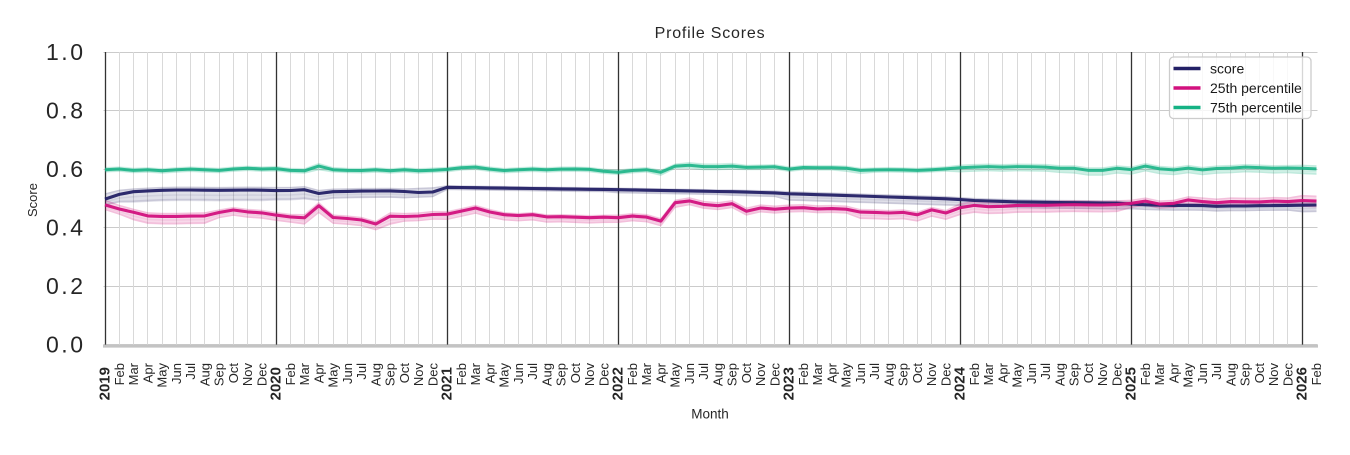 This screenshot has width=1350, height=455. Describe the element at coordinates (65, 228) in the screenshot. I see `svg-text: 0.4` at that location.